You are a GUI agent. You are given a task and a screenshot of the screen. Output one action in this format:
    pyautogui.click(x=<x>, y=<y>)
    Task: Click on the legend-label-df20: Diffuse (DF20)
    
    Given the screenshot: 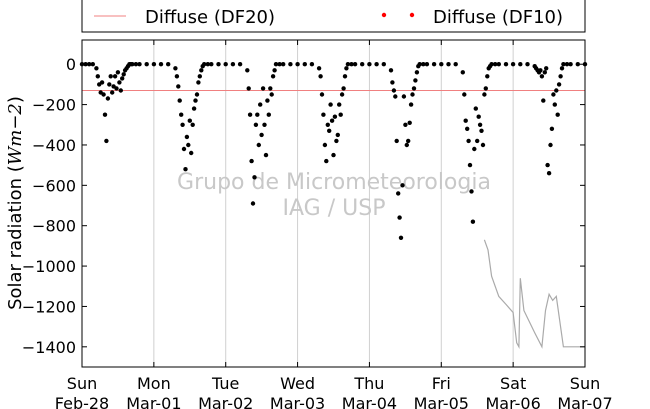 What is the action you would take?
    pyautogui.click(x=210, y=17)
    